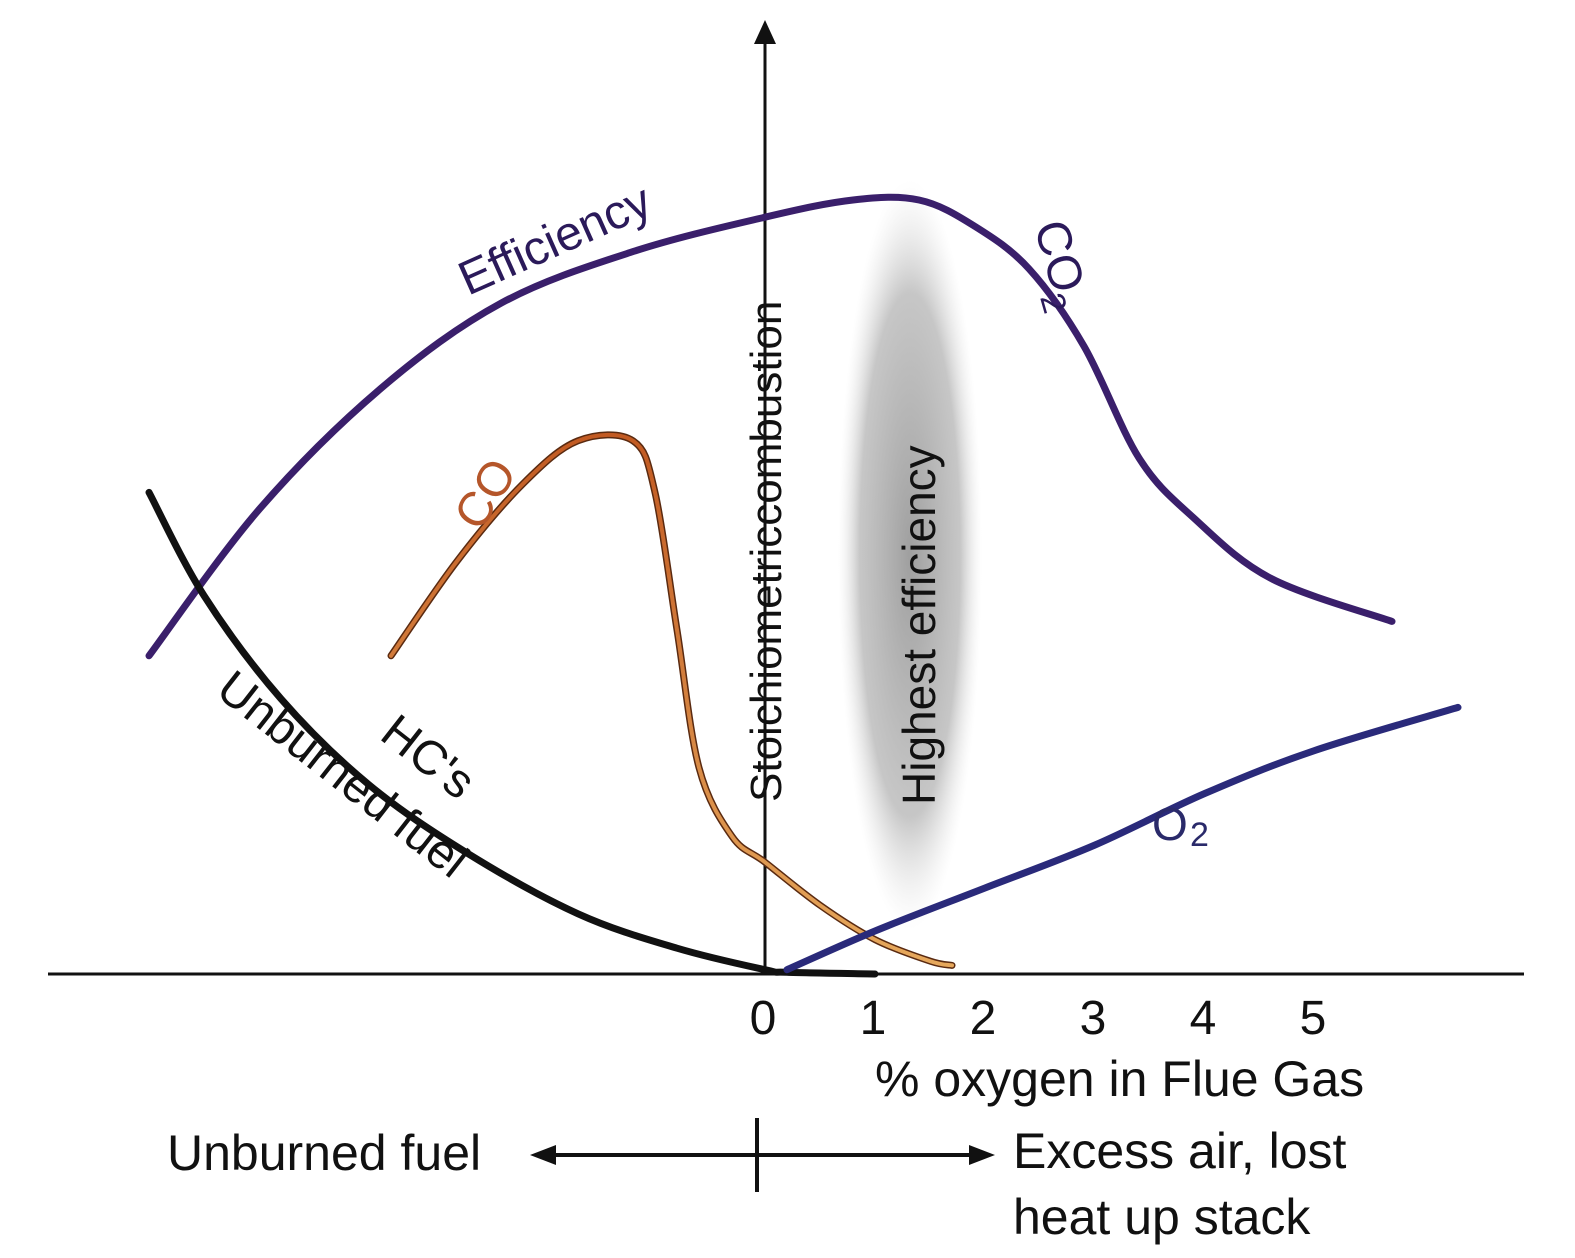  I want to click on o2-label-sub: 2, so click(1199, 835).